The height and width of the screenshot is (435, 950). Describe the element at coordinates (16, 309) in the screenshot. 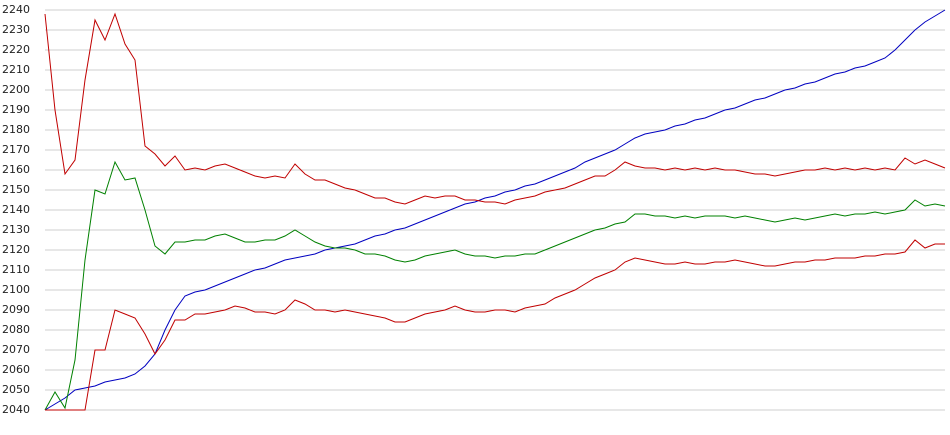

I see `y-tick-label: 2090` at that location.